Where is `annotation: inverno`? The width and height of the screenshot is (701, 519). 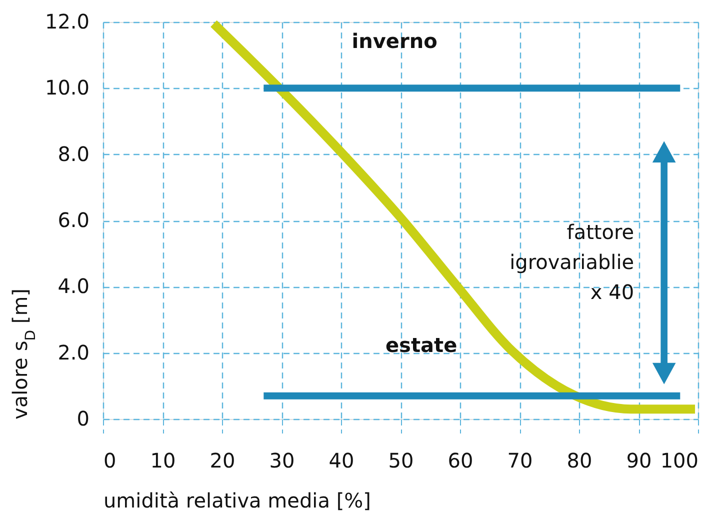
annotation: inverno is located at coordinates (395, 40).